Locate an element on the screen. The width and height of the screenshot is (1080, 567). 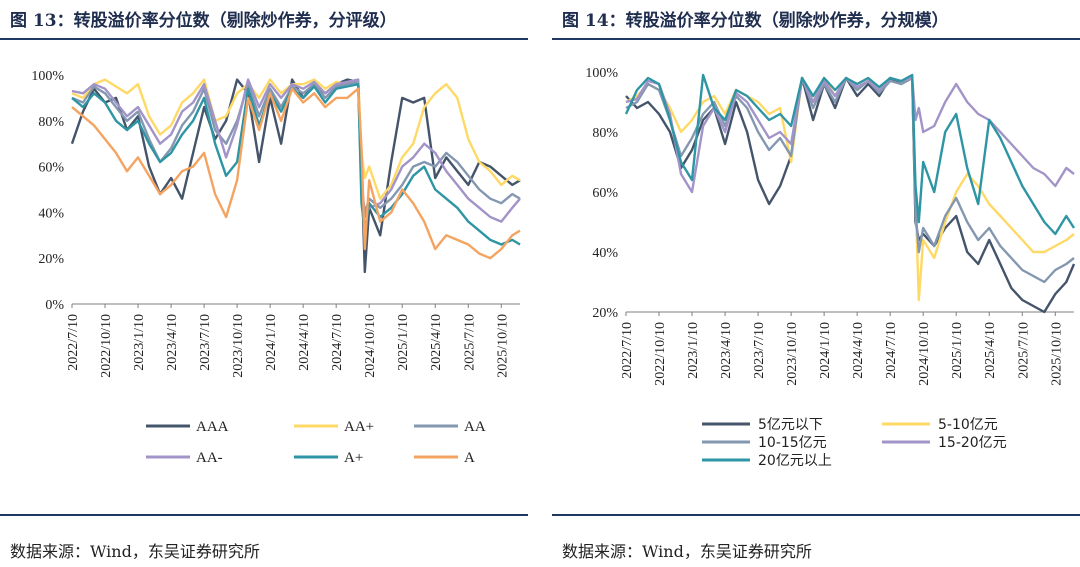
y-tick-label: 0% is located at coordinates (54, 305).